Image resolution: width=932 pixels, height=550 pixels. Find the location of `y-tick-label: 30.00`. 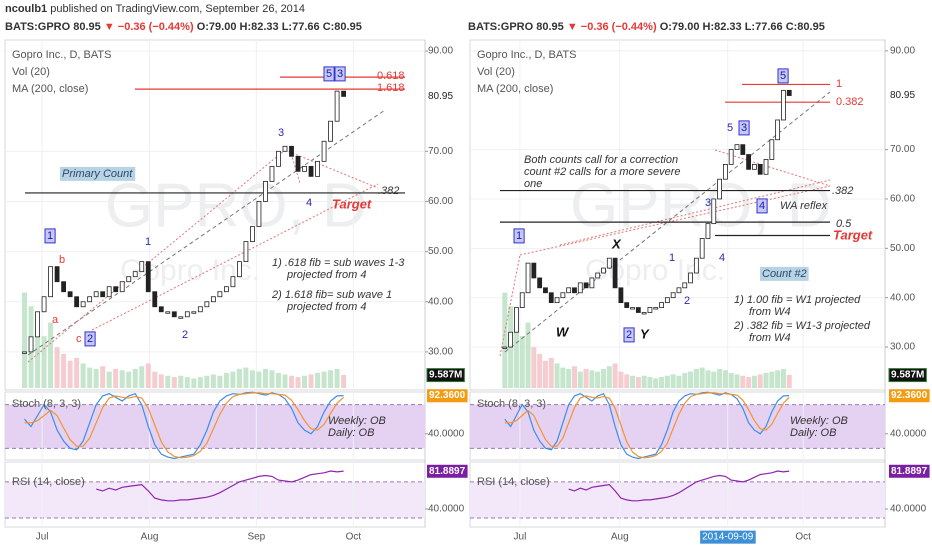

y-tick-label: 30.00 is located at coordinates (440, 352).